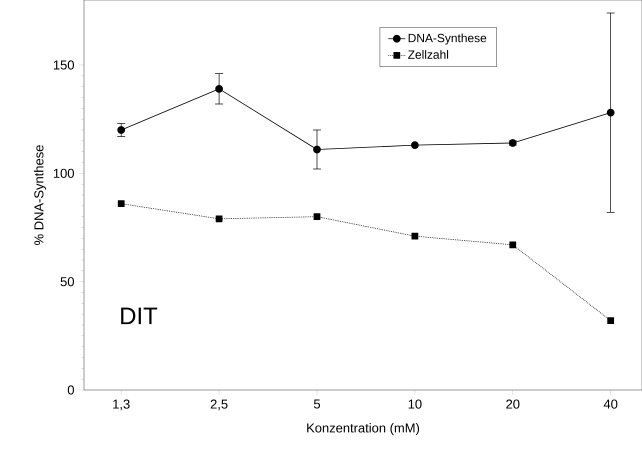 This screenshot has width=642, height=465. I want to click on x-tick-label: 2,5, so click(219, 405).